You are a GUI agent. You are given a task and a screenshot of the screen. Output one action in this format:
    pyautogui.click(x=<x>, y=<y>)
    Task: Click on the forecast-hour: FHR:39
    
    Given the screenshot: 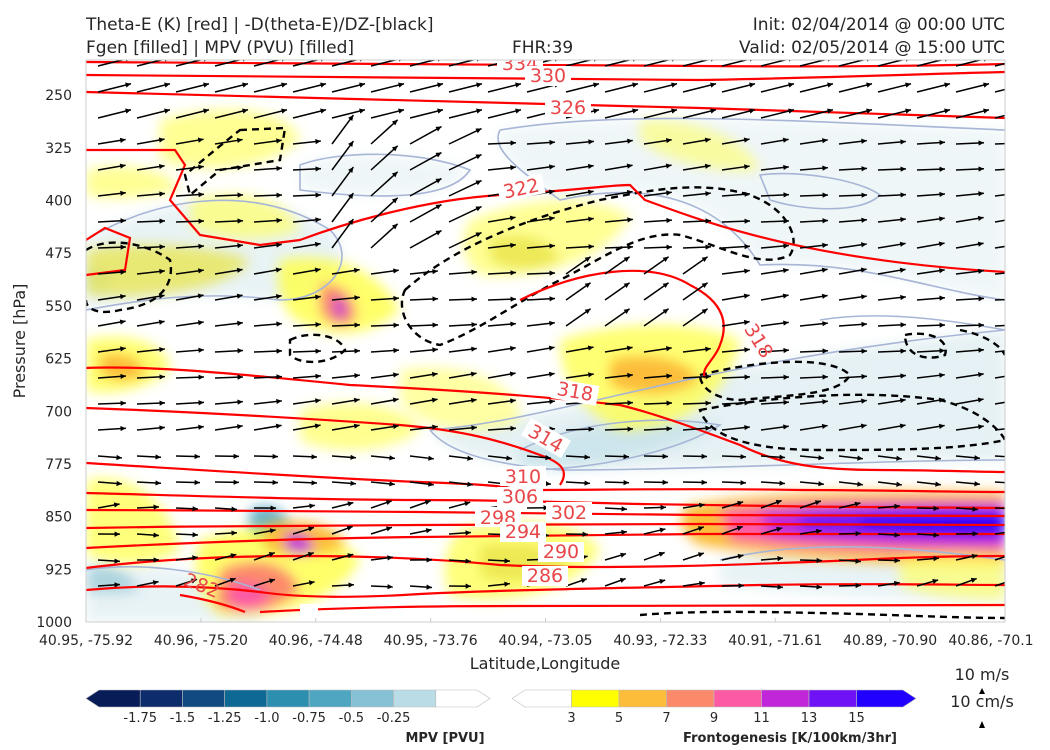 What is the action you would take?
    pyautogui.click(x=542, y=48)
    